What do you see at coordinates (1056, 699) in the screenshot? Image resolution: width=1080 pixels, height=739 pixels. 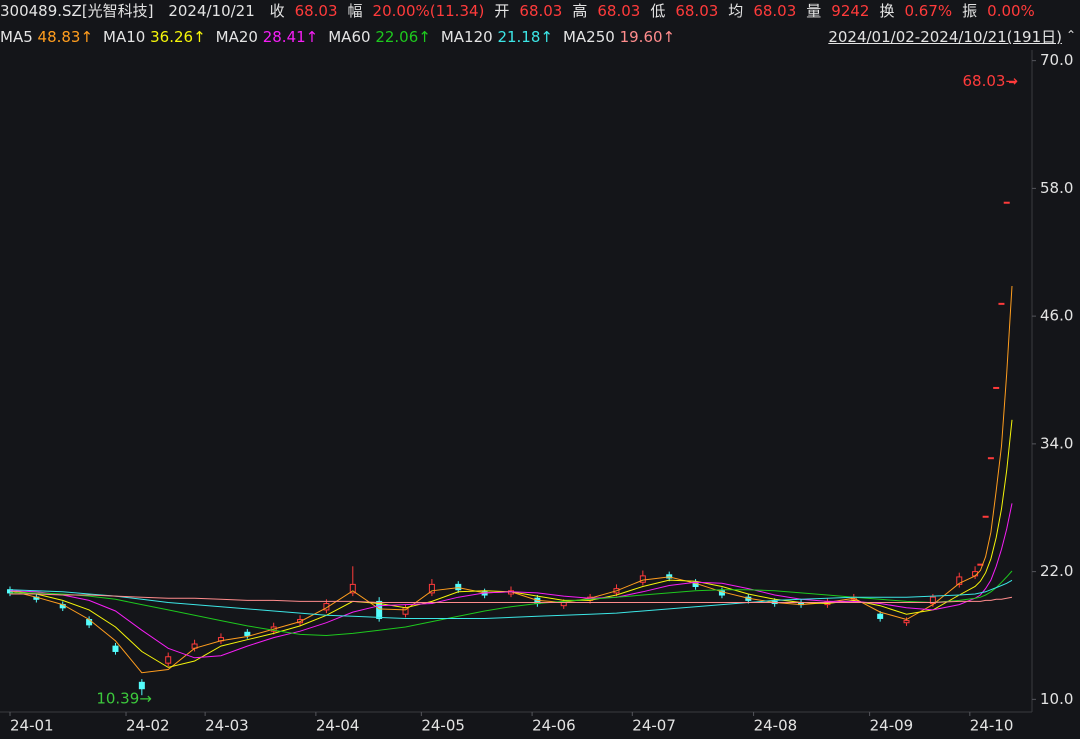 I see `y-tick-label: 10.0` at bounding box center [1056, 699].